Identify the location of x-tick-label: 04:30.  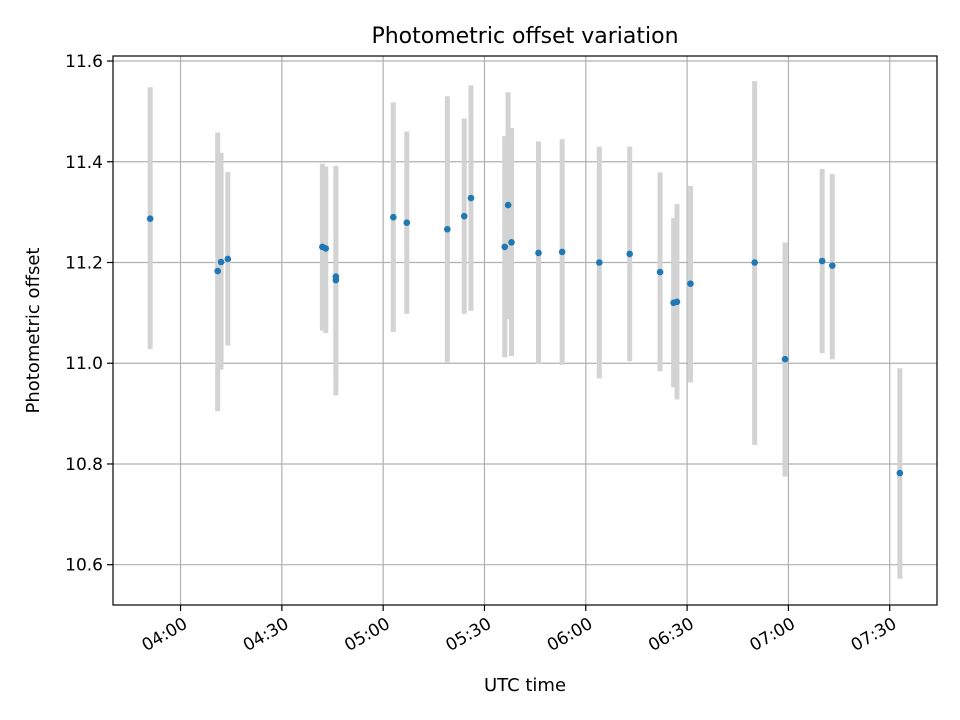
(266, 635).